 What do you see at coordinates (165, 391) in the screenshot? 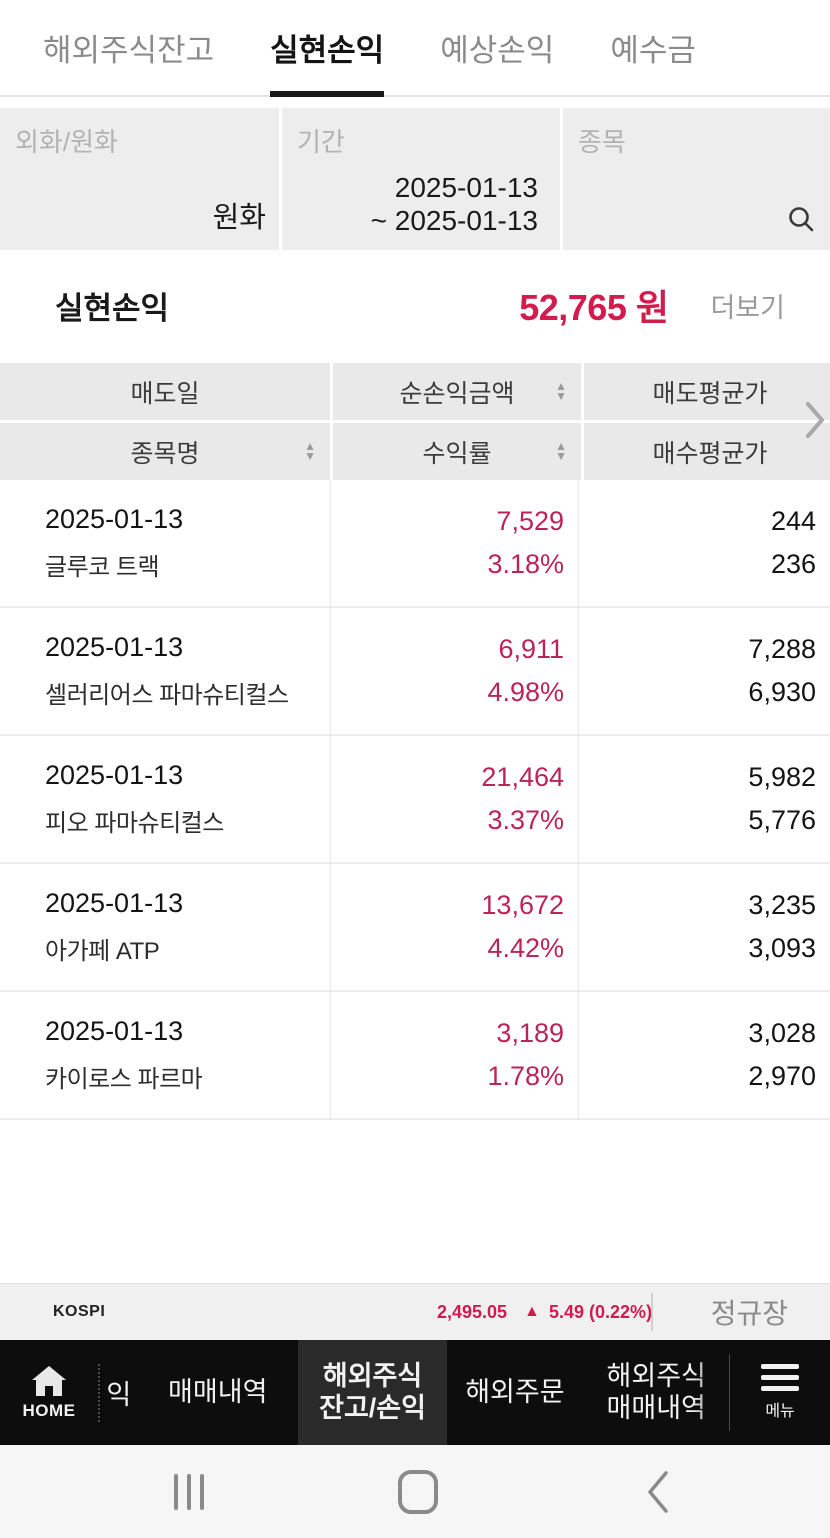
I see `col-sell-date-header: 매도일` at bounding box center [165, 391].